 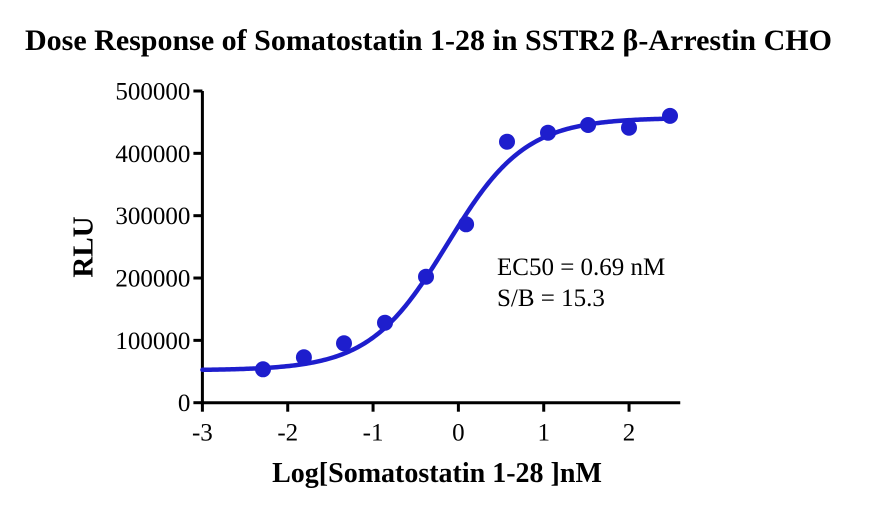 I want to click on x-tick-label: -3, so click(x=202, y=433).